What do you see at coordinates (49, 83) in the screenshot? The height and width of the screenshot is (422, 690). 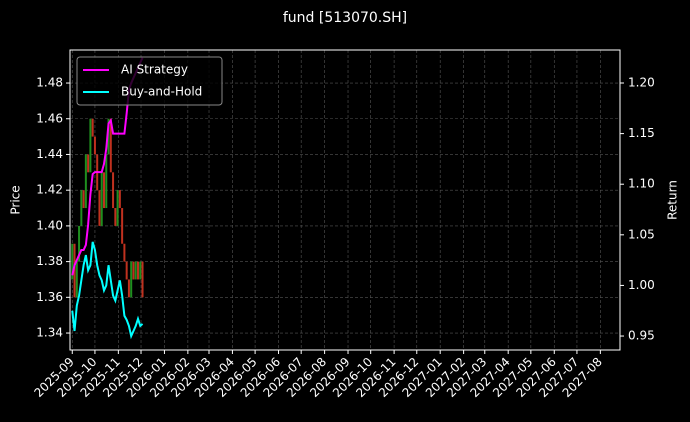 I see `y-tick-label: 1.48` at bounding box center [49, 83].